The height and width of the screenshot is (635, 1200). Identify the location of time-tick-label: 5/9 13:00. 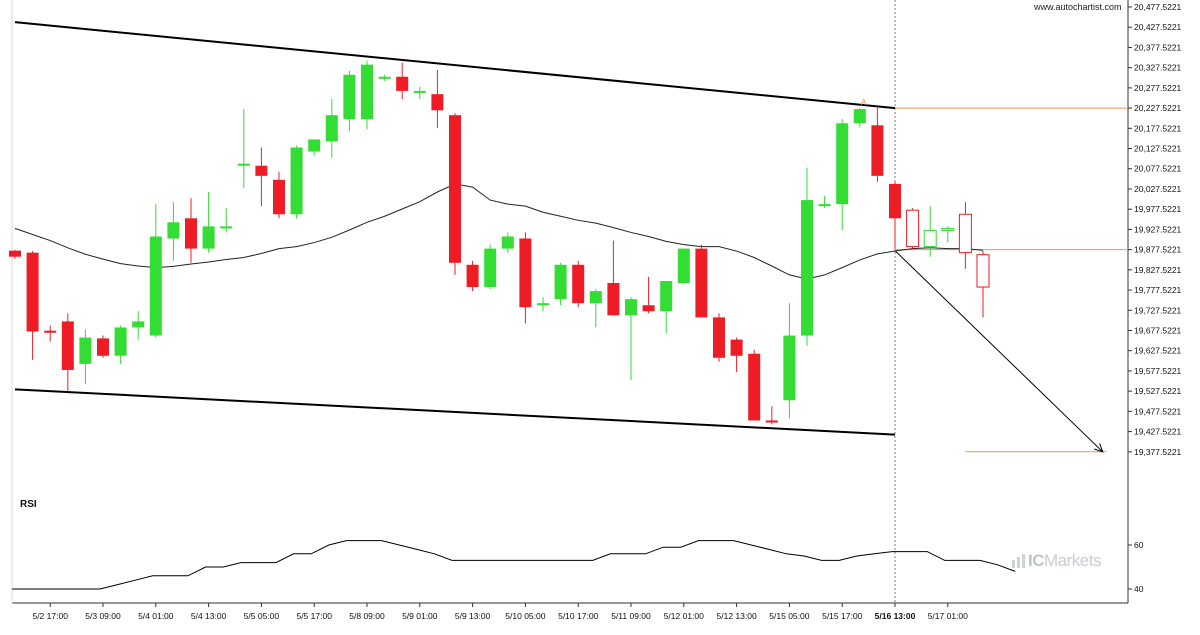
(473, 616).